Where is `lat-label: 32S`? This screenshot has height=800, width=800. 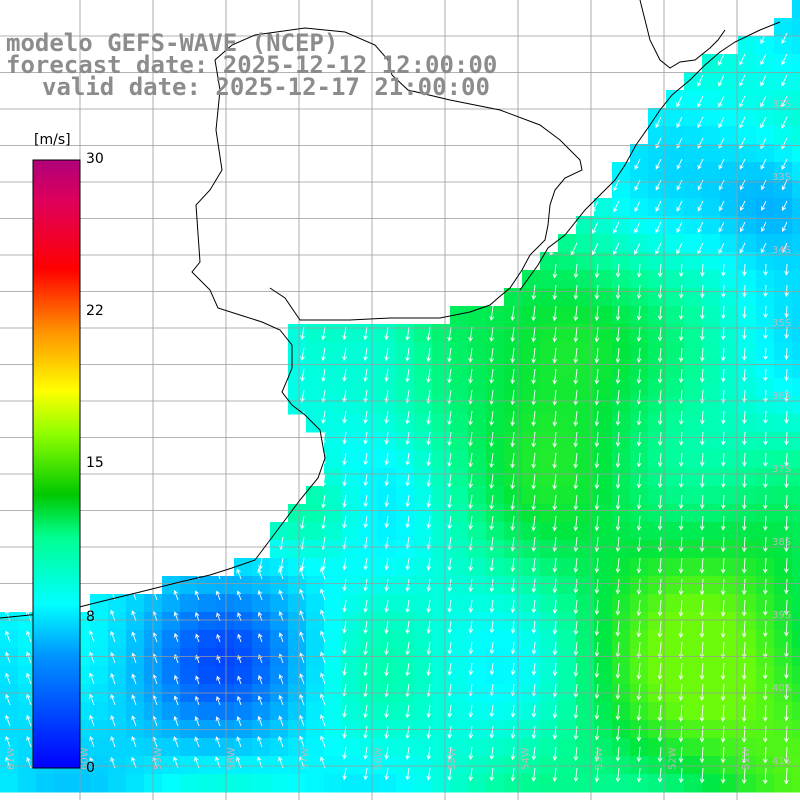 lat-label: 32S is located at coordinates (781, 104).